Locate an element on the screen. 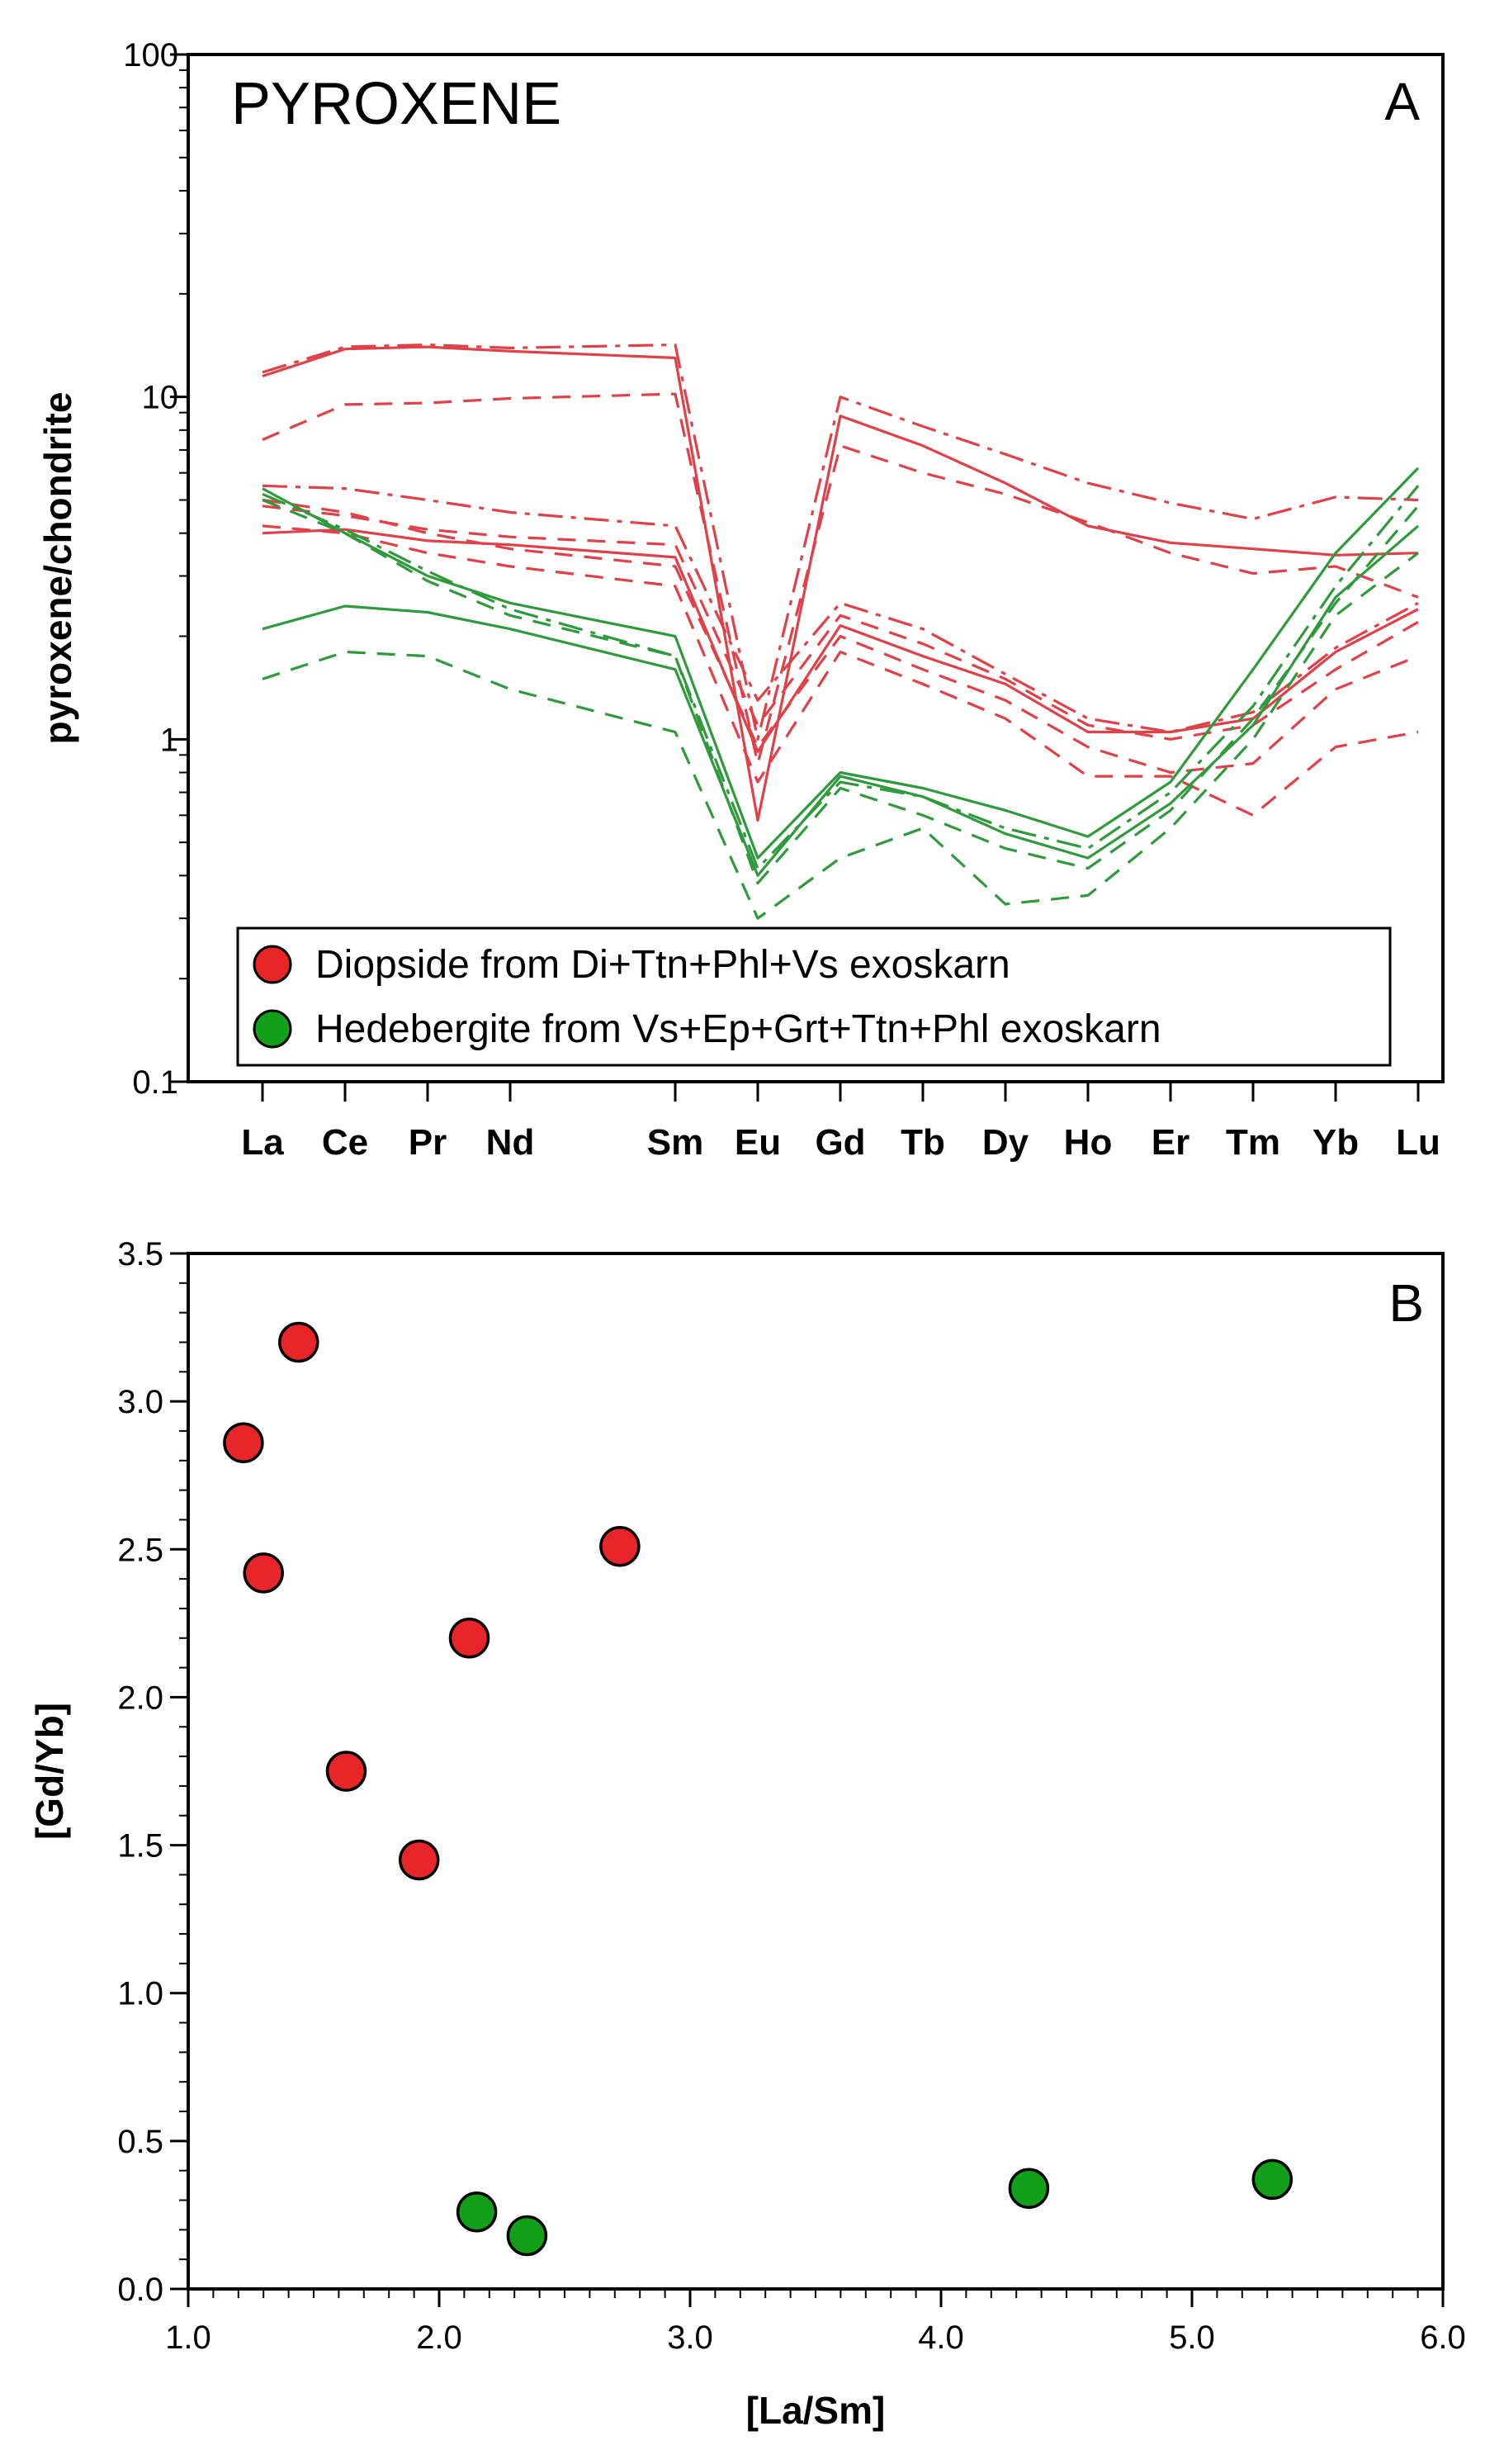 This screenshot has height=2464, width=1504. y-tick-label-a: 0.1 is located at coordinates (155, 1082).